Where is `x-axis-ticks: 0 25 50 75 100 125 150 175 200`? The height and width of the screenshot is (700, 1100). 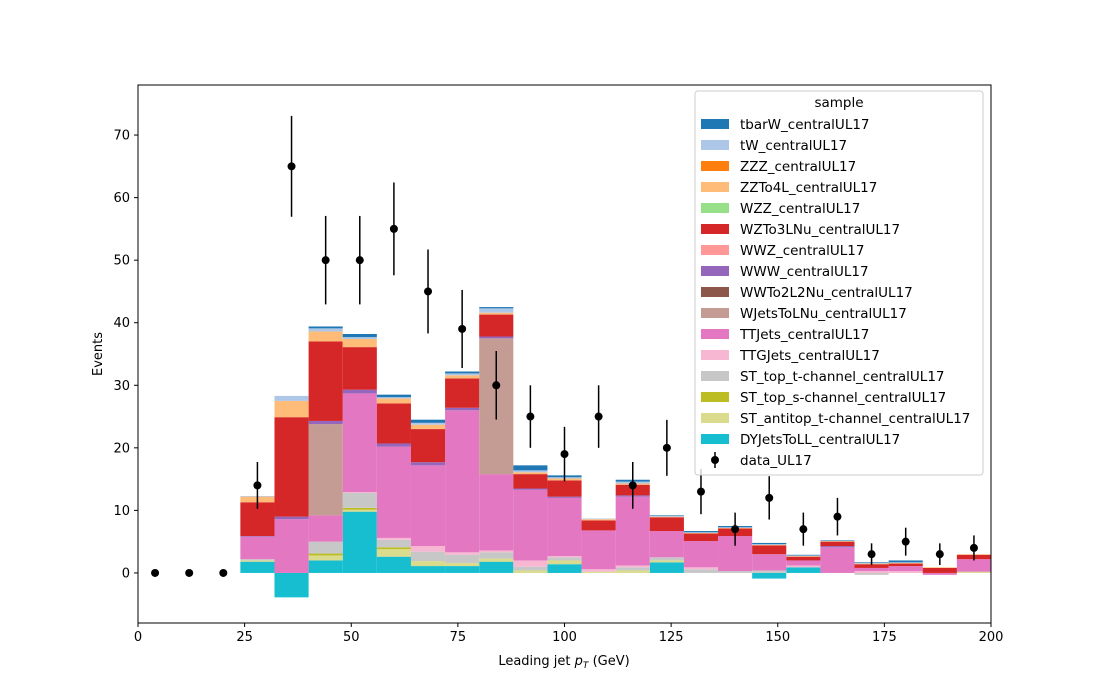 x-axis-ticks: 0 25 50 75 100 125 150 175 200 is located at coordinates (569, 634).